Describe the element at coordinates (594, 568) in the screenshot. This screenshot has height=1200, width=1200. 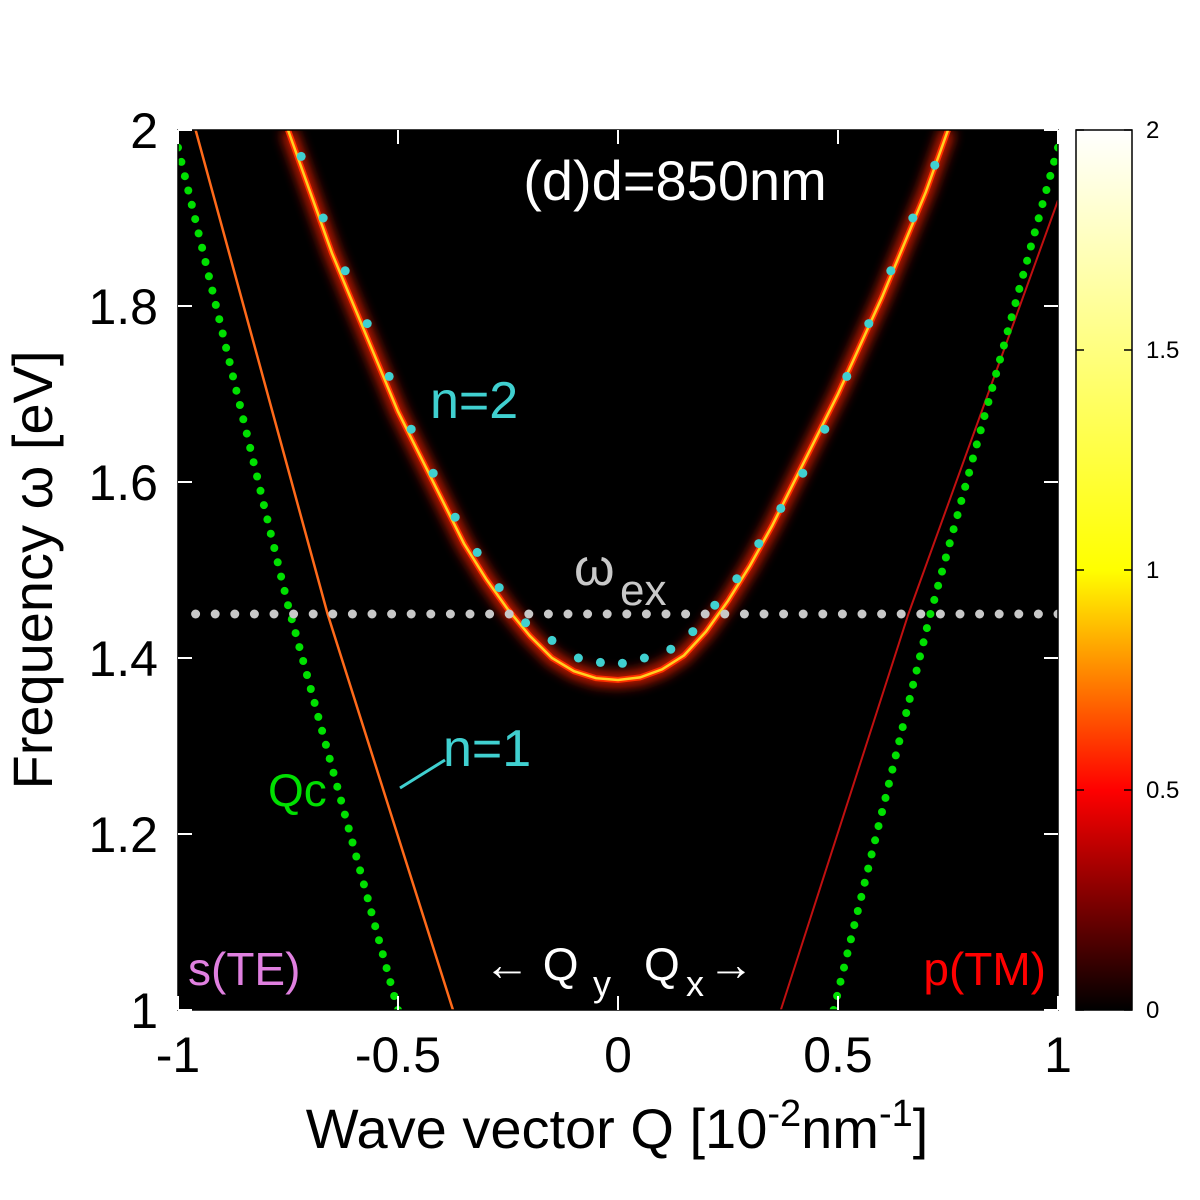
I see `omega-ex-symbol: ω` at that location.